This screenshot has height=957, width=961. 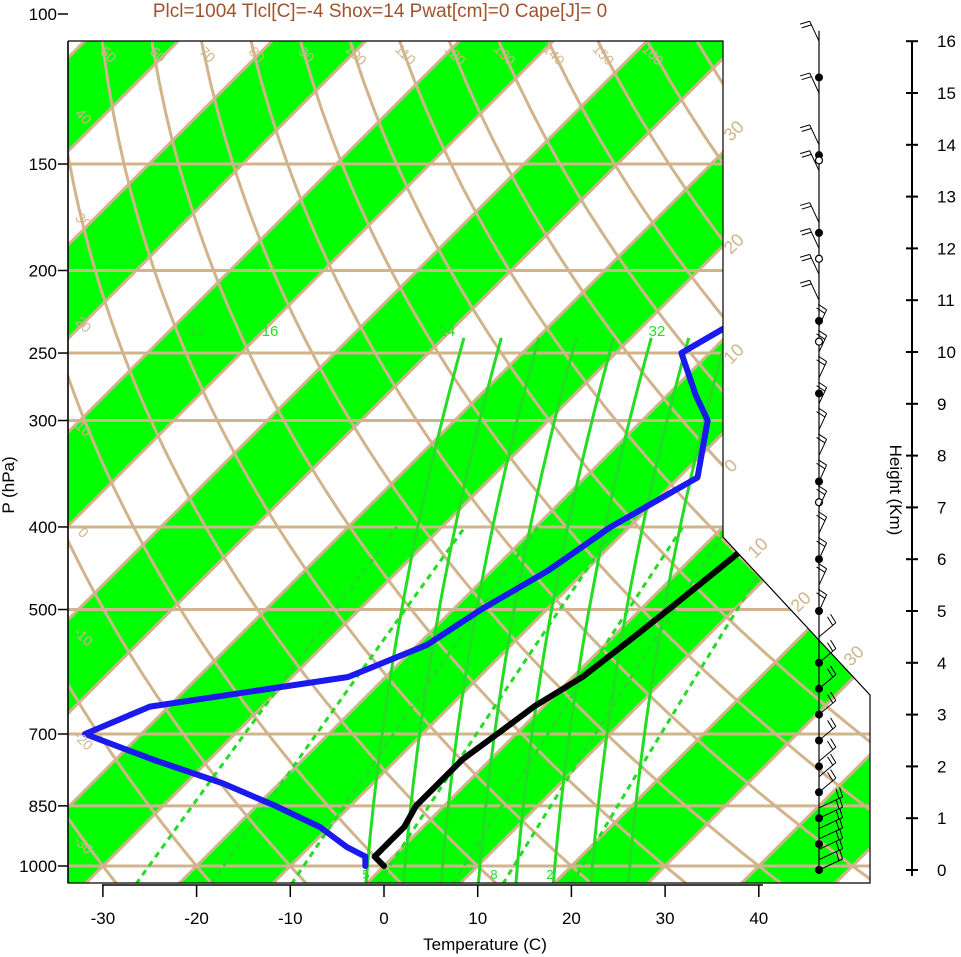 What do you see at coordinates (103, 918) in the screenshot?
I see `x-tick-label: -30` at bounding box center [103, 918].